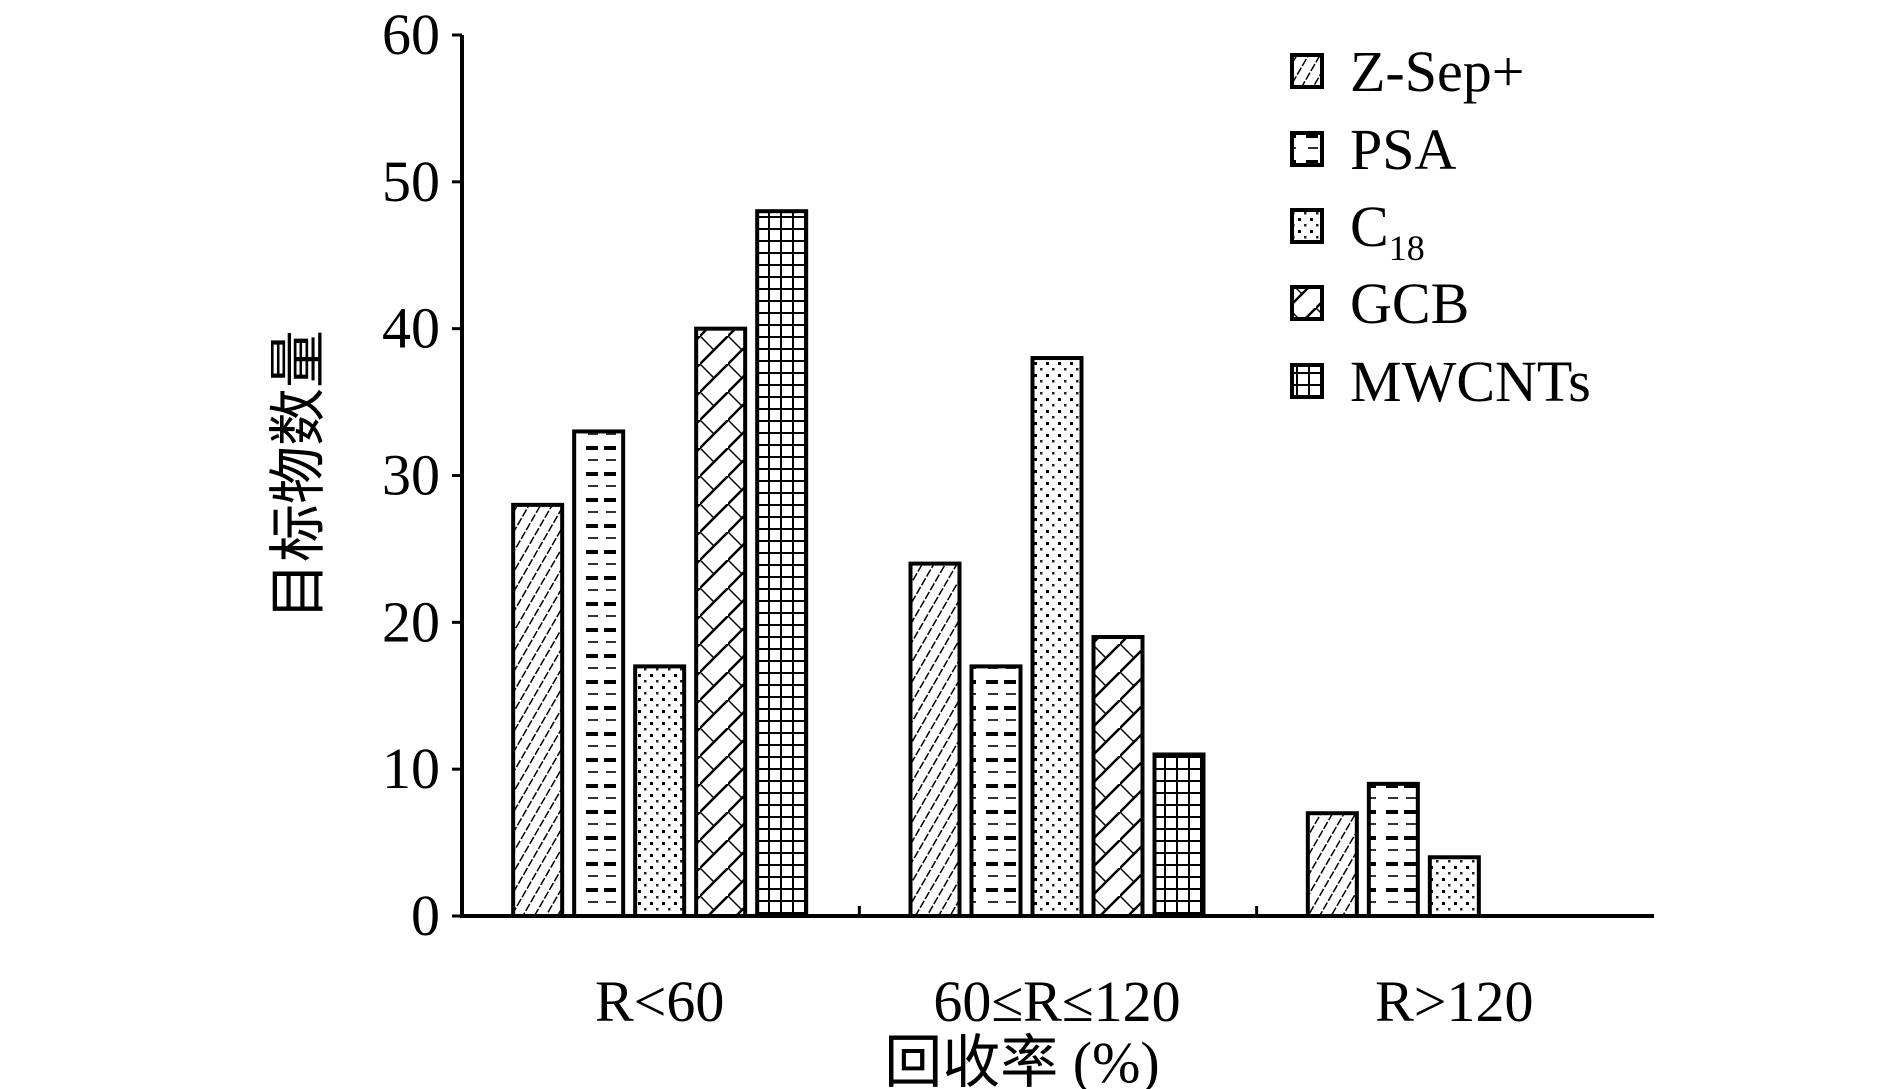 This screenshot has width=1890, height=1089. I want to click on legend-swatch-c18, so click(1307, 226).